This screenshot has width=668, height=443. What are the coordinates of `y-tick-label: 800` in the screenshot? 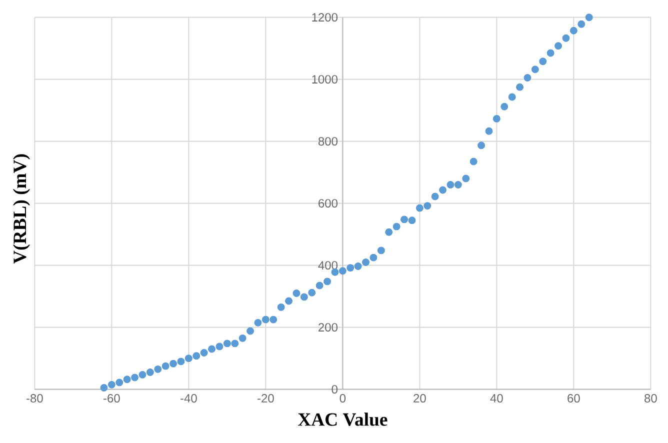 It's located at (328, 141).